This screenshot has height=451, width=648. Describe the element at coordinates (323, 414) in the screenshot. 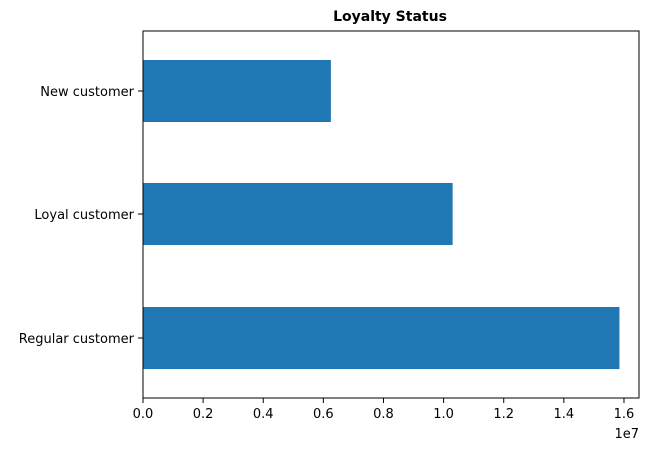

I see `x-tick-label: 0.6` at that location.